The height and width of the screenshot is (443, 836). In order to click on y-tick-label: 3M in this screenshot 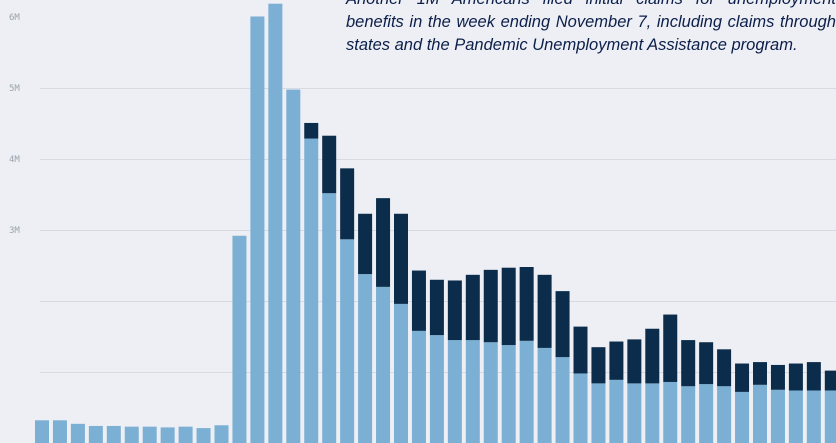, I will do `click(14, 231)`.